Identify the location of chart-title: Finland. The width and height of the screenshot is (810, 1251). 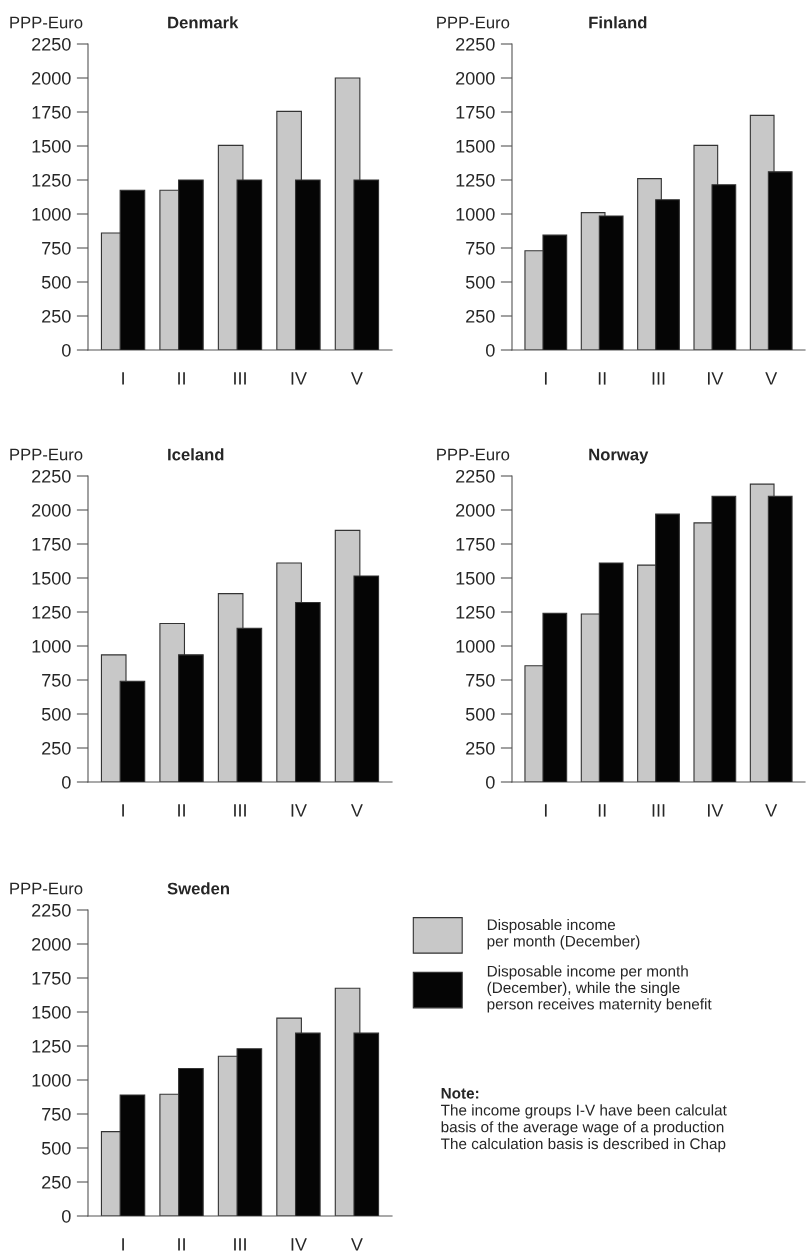
(618, 22).